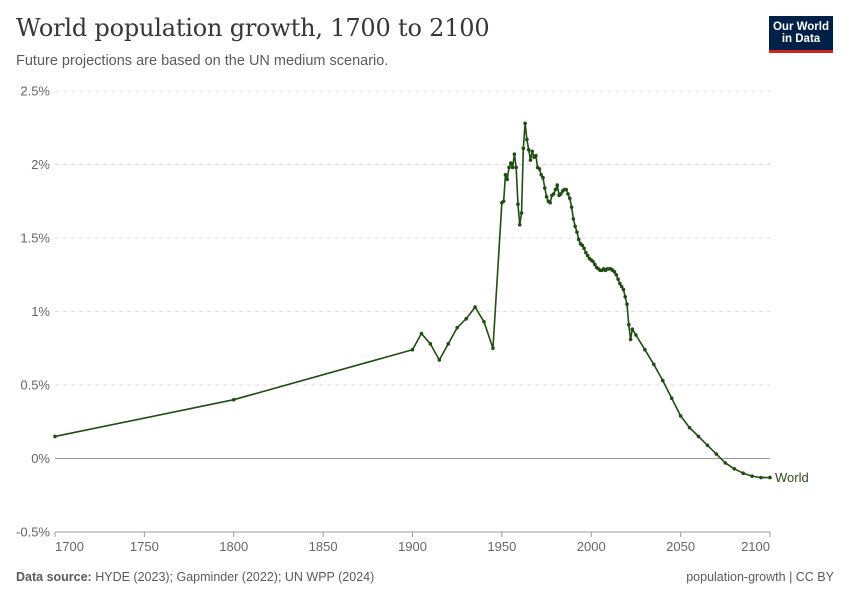  I want to click on x-tick-label: 1700, so click(69, 546).